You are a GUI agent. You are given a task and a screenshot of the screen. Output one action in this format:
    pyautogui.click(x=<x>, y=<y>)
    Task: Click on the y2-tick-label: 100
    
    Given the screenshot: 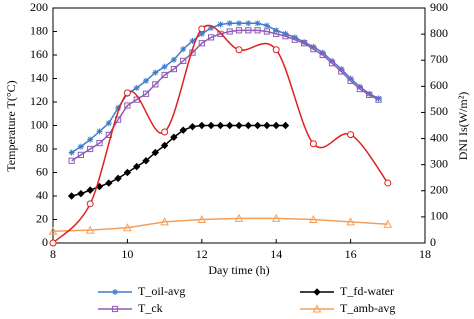 What is the action you would take?
    pyautogui.click(x=439, y=216)
    